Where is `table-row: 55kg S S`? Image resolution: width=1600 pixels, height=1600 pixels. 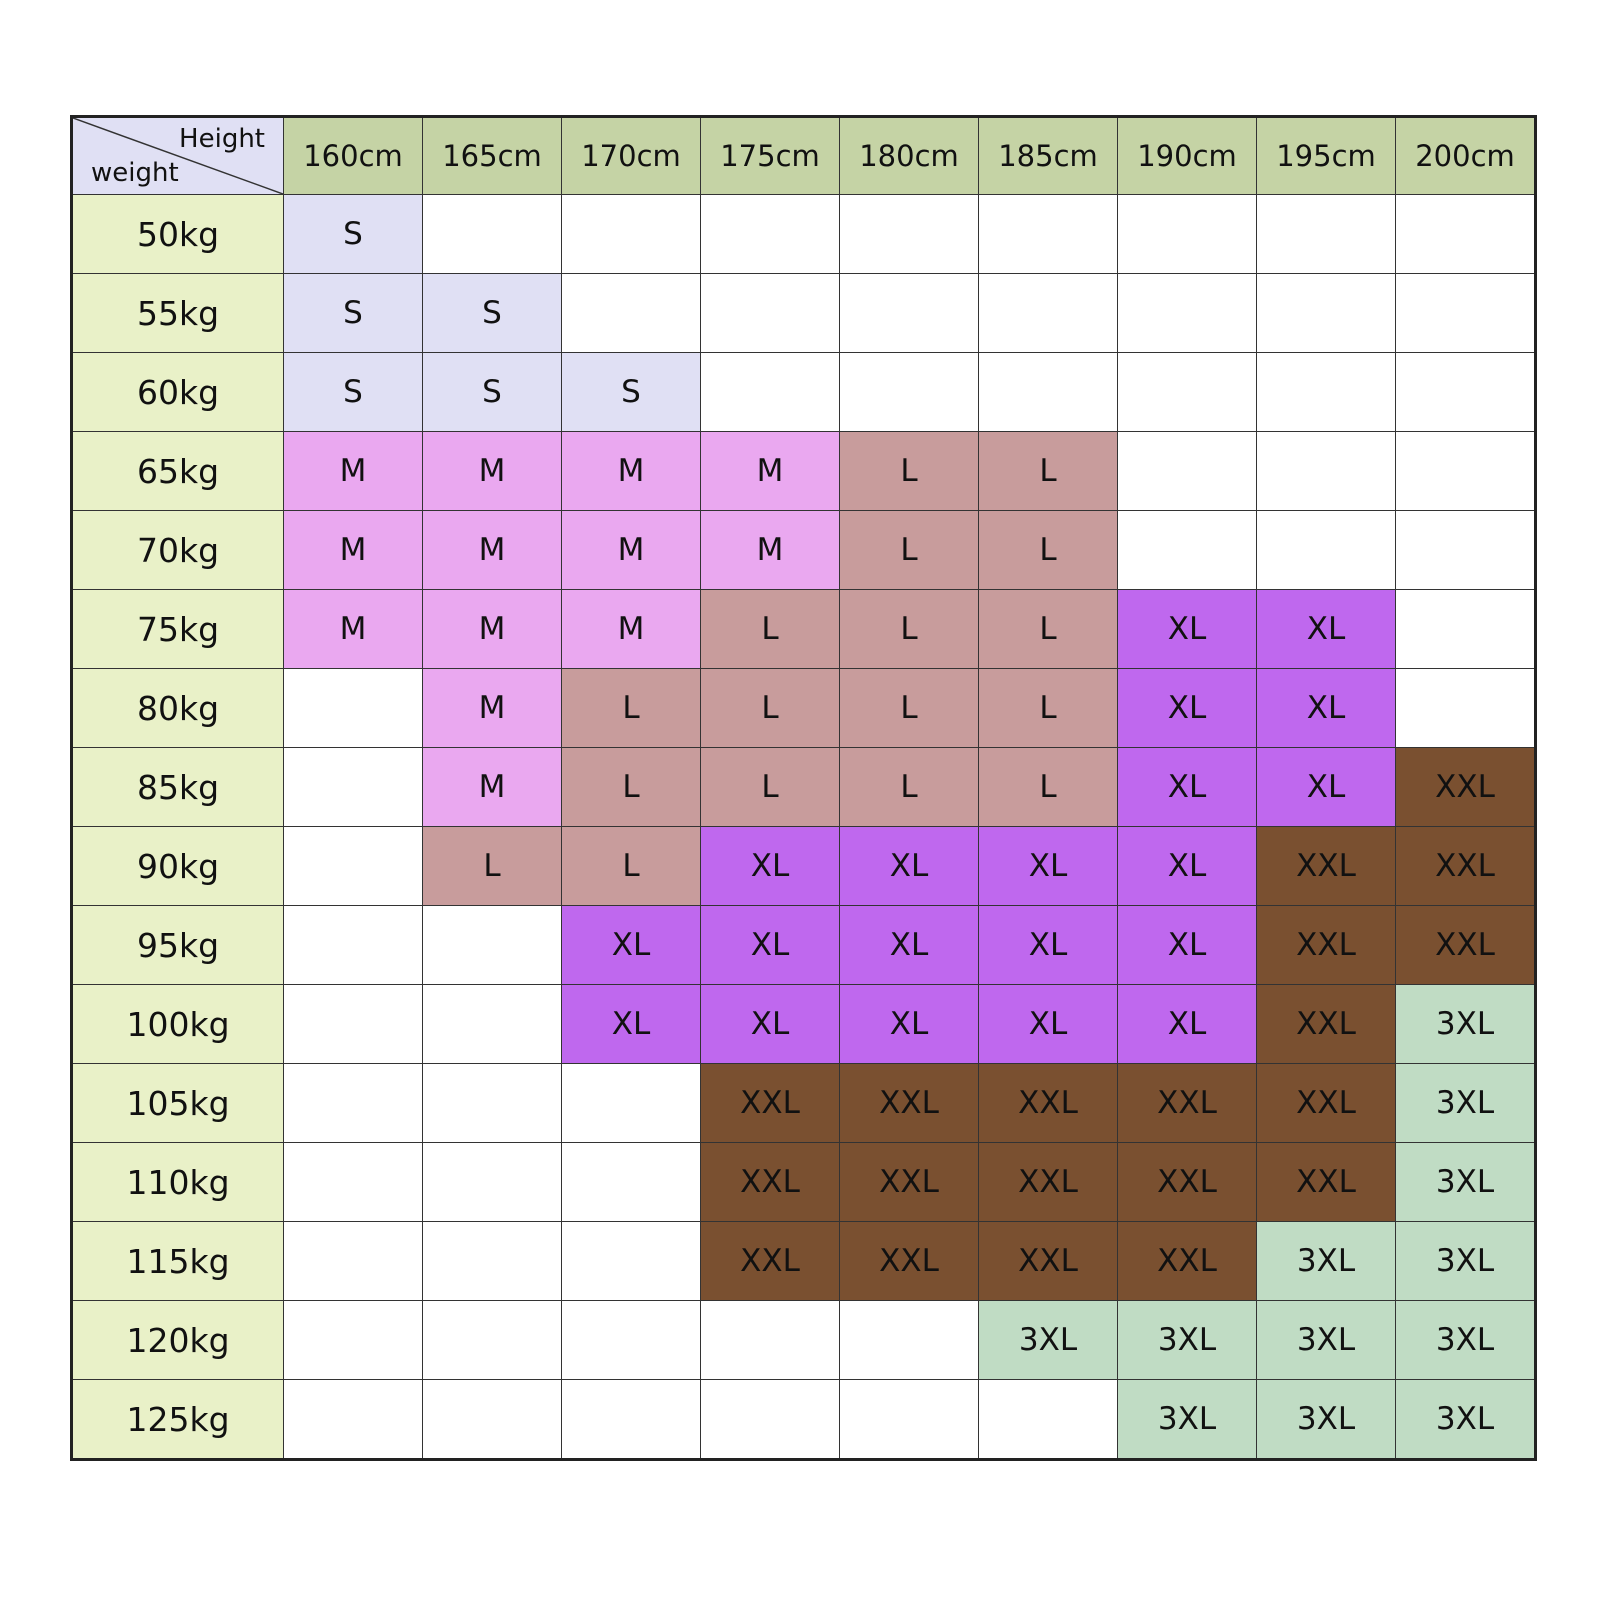 table-row: 55kg S S is located at coordinates (803, 313).